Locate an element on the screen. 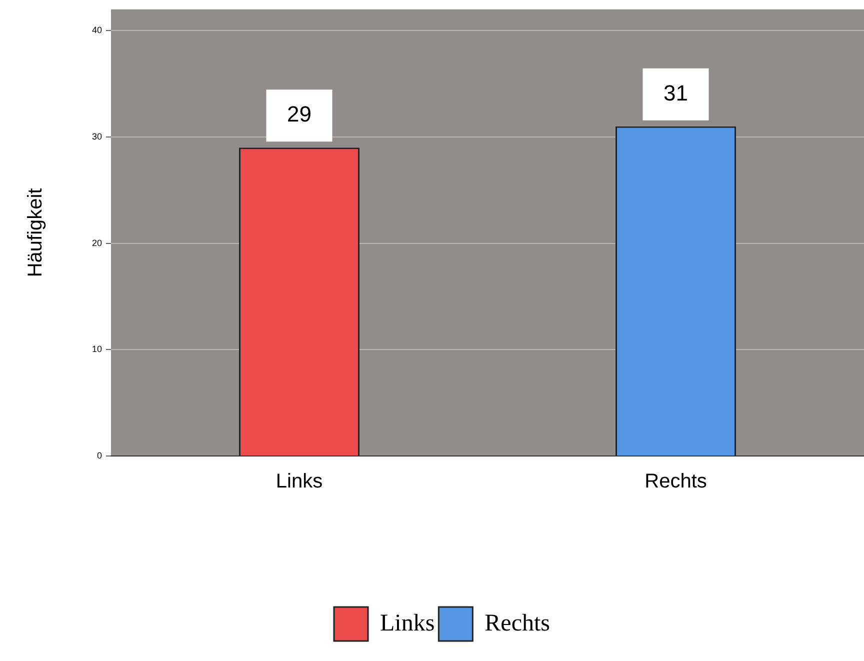 The width and height of the screenshot is (864, 661). y-axis-title: Häufigkeit is located at coordinates (35, 233).